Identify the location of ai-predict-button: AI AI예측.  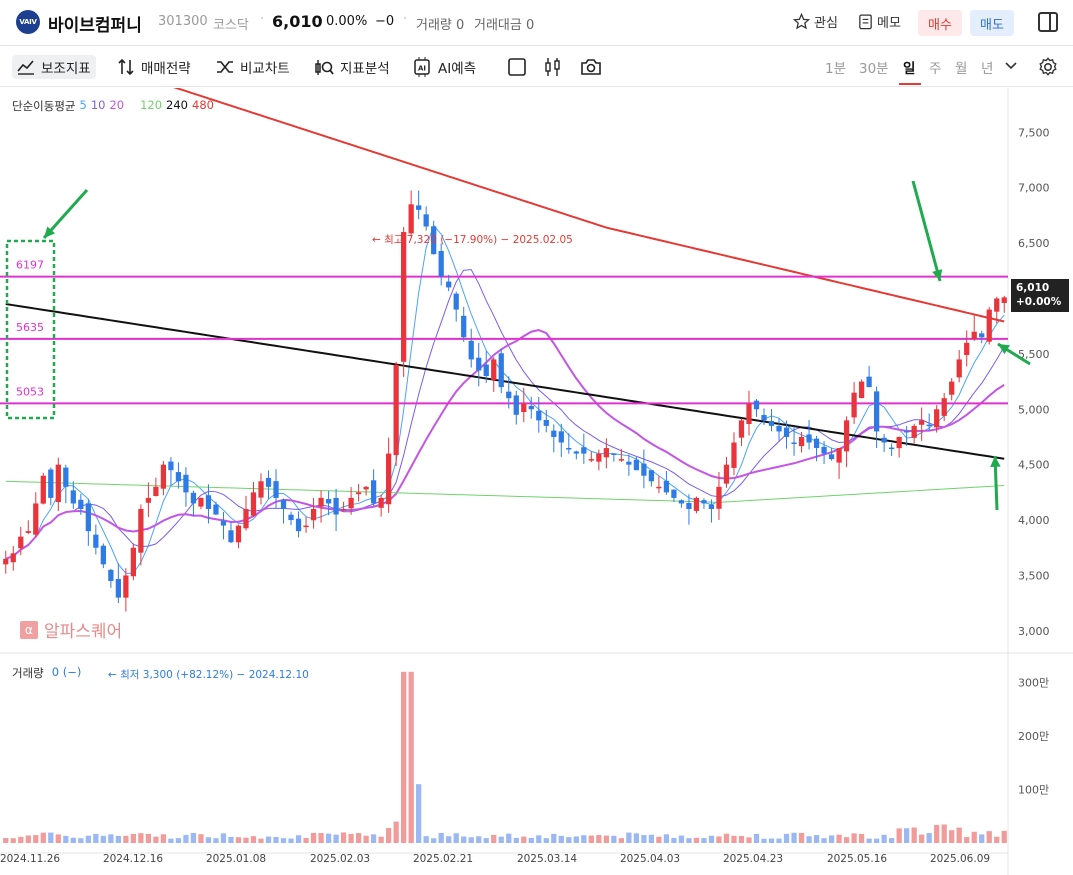
(444, 67).